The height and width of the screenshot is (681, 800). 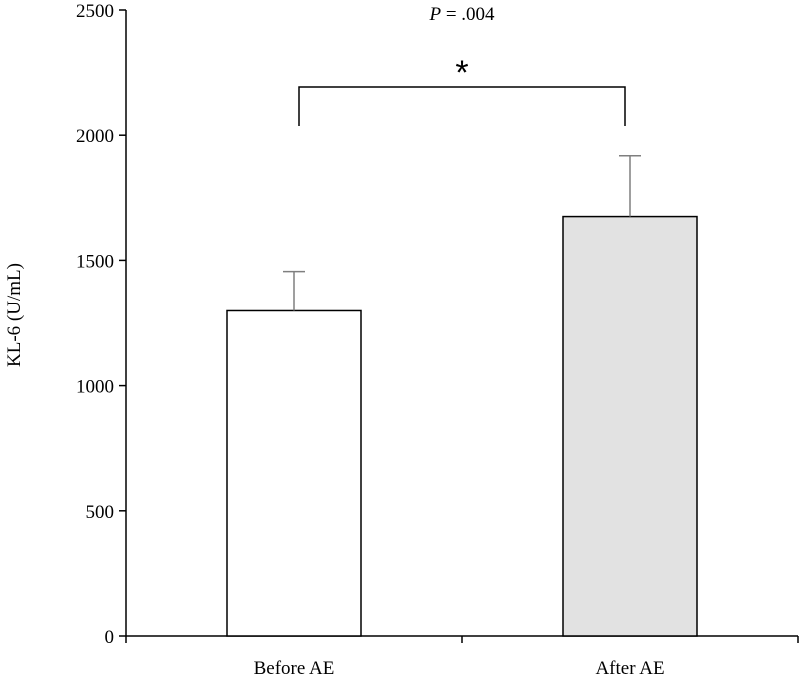 I want to click on y-tick-label: 1500, so click(x=95, y=261).